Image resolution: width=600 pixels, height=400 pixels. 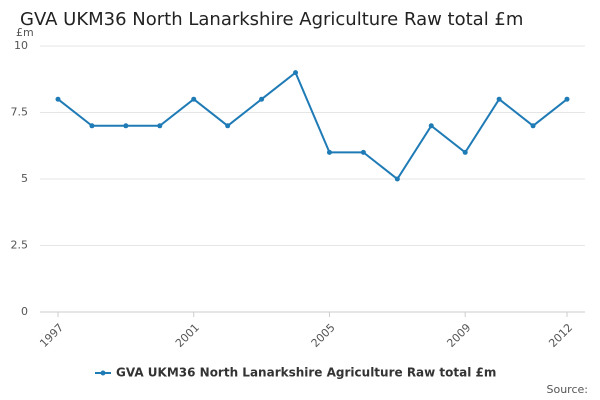 What do you see at coordinates (25, 32) in the screenshot?
I see `y-axis-label: £m` at bounding box center [25, 32].